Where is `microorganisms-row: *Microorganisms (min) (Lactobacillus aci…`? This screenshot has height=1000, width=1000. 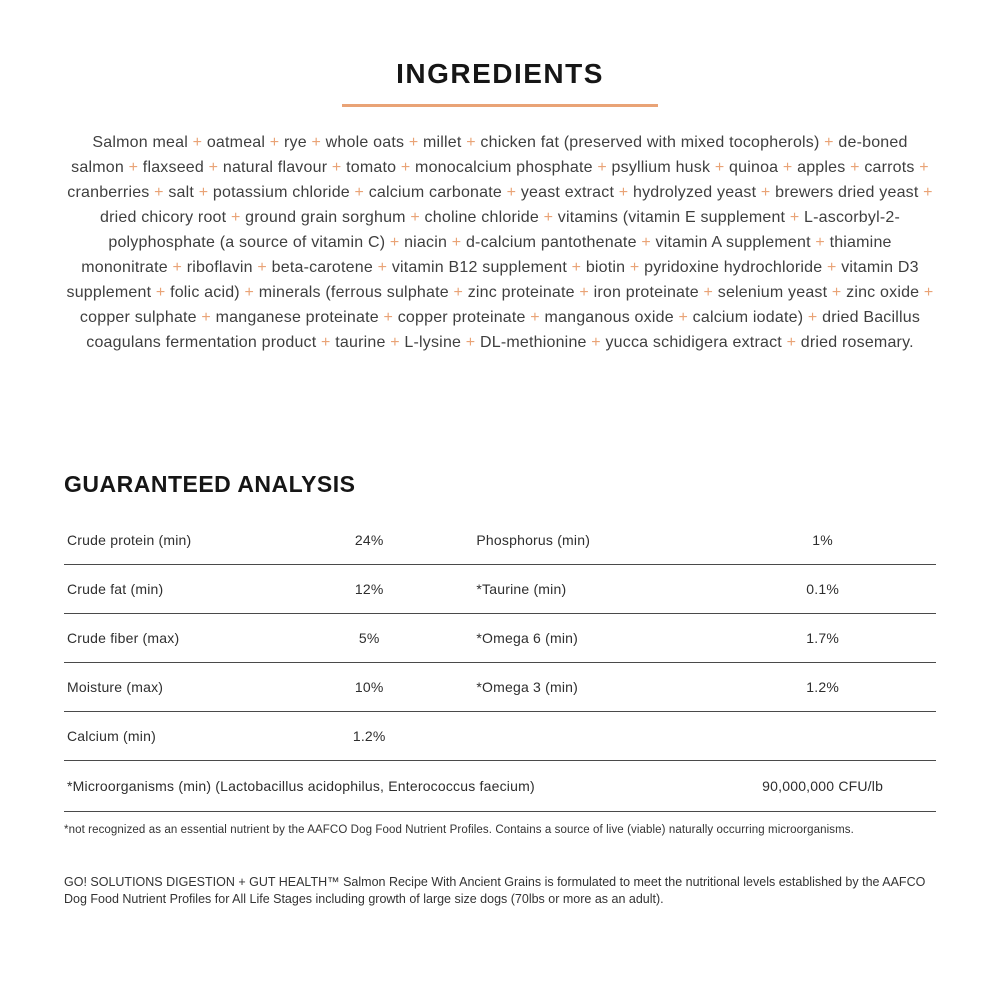
microorganisms-row: *Microorganisms (min) (Lactobacillus aci… is located at coordinates (500, 786).